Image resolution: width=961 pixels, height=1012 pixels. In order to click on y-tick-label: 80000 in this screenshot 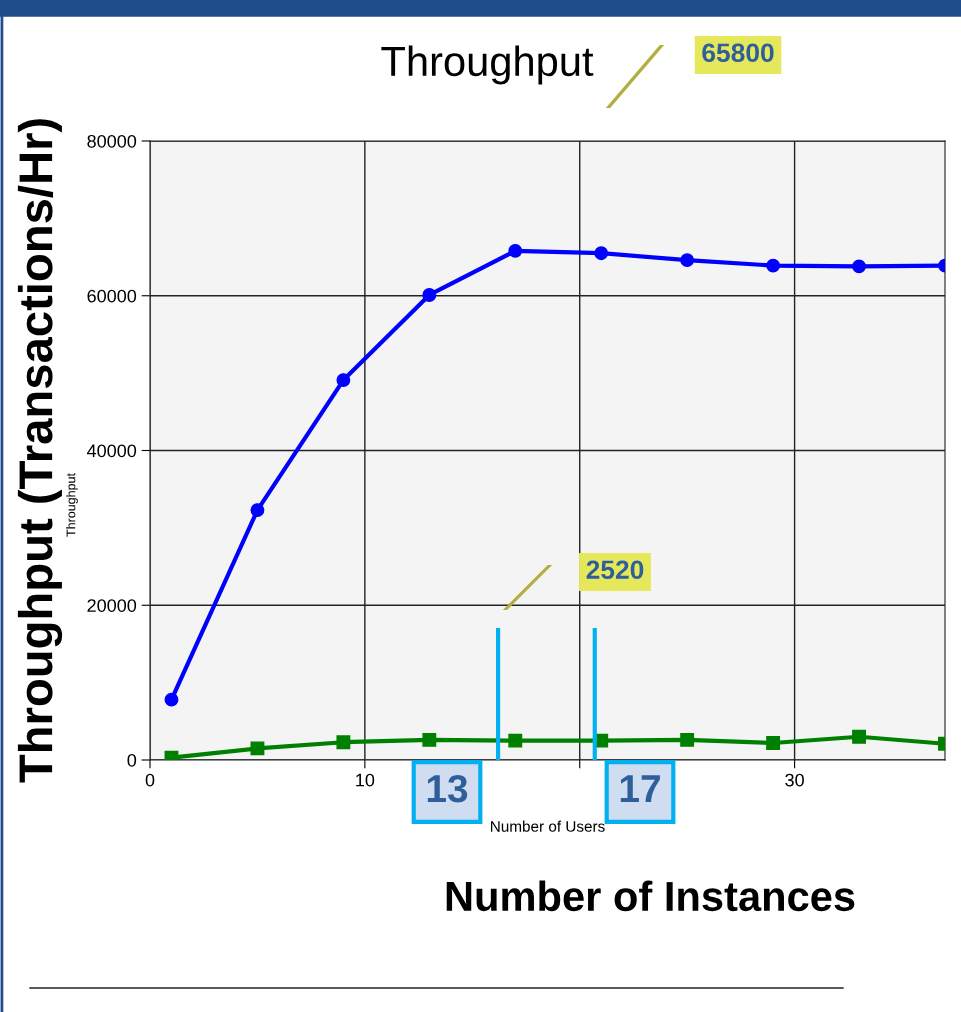, I will do `click(112, 141)`.